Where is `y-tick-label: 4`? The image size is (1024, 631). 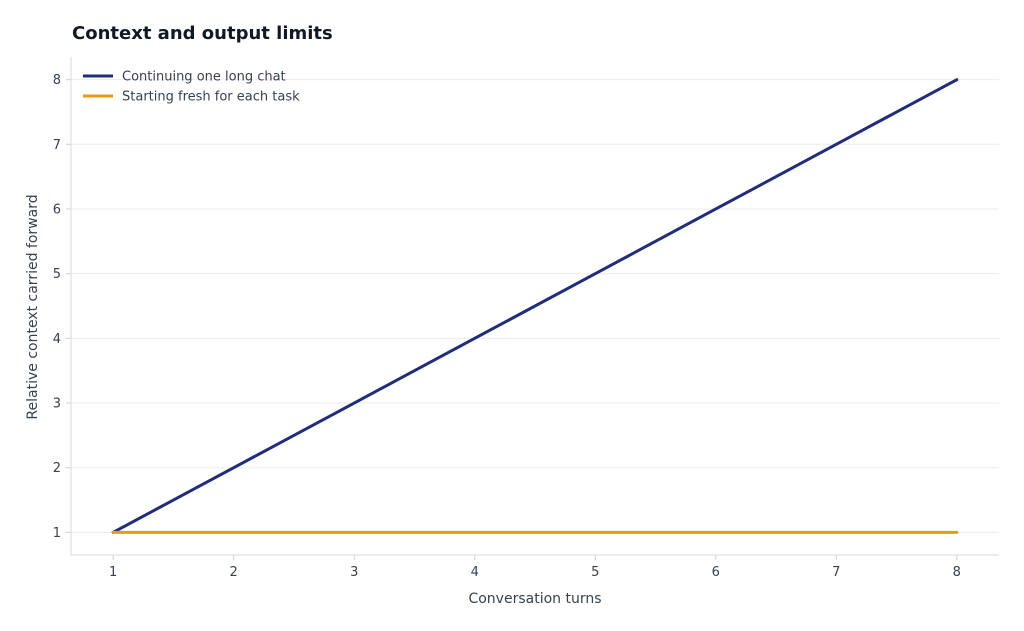 y-tick-label: 4 is located at coordinates (57, 339).